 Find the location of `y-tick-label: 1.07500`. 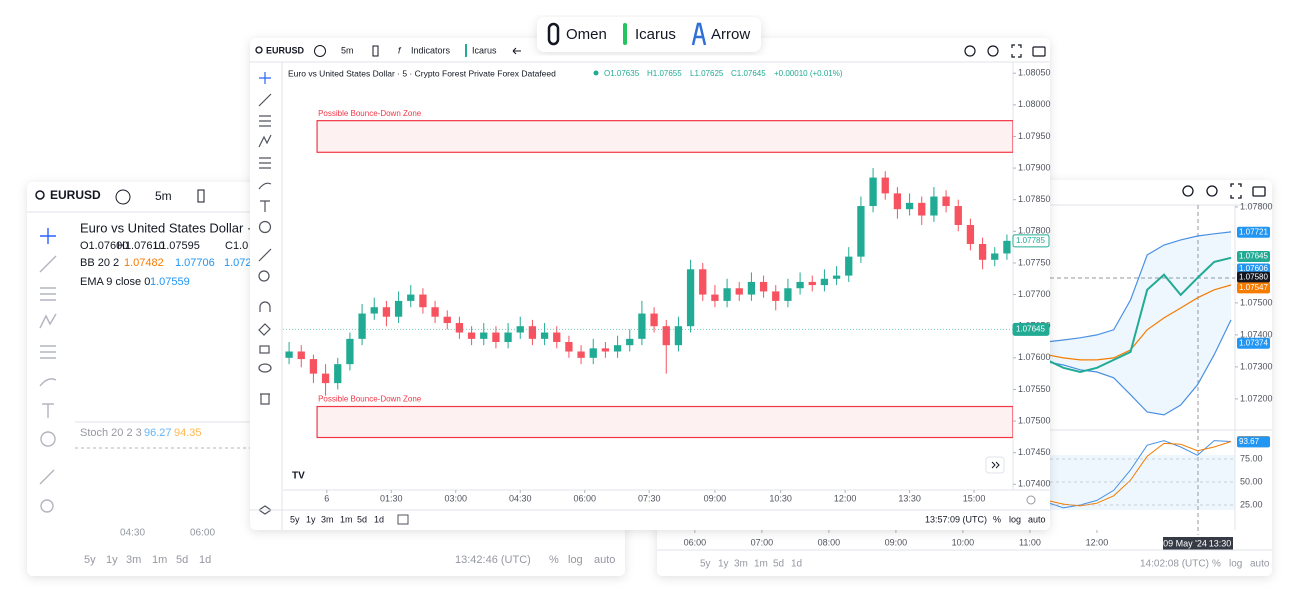

y-tick-label: 1.07500 is located at coordinates (1256, 302).